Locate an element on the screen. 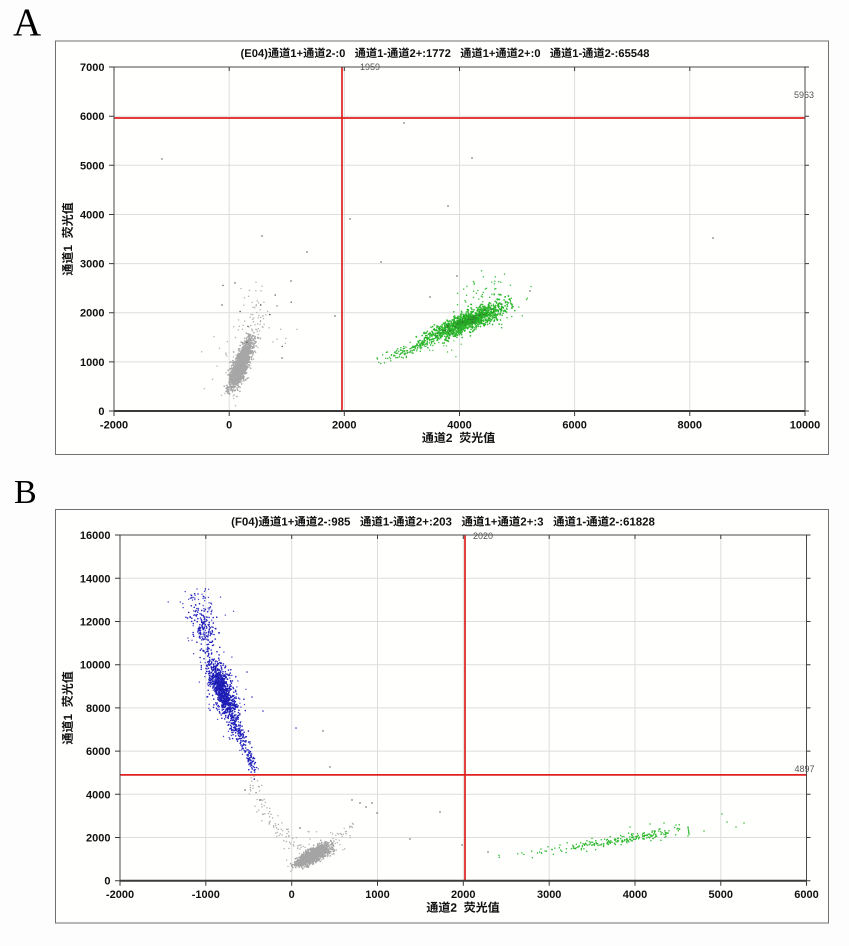 The image size is (849, 946). svg-text: 7000 is located at coordinates (92, 68).